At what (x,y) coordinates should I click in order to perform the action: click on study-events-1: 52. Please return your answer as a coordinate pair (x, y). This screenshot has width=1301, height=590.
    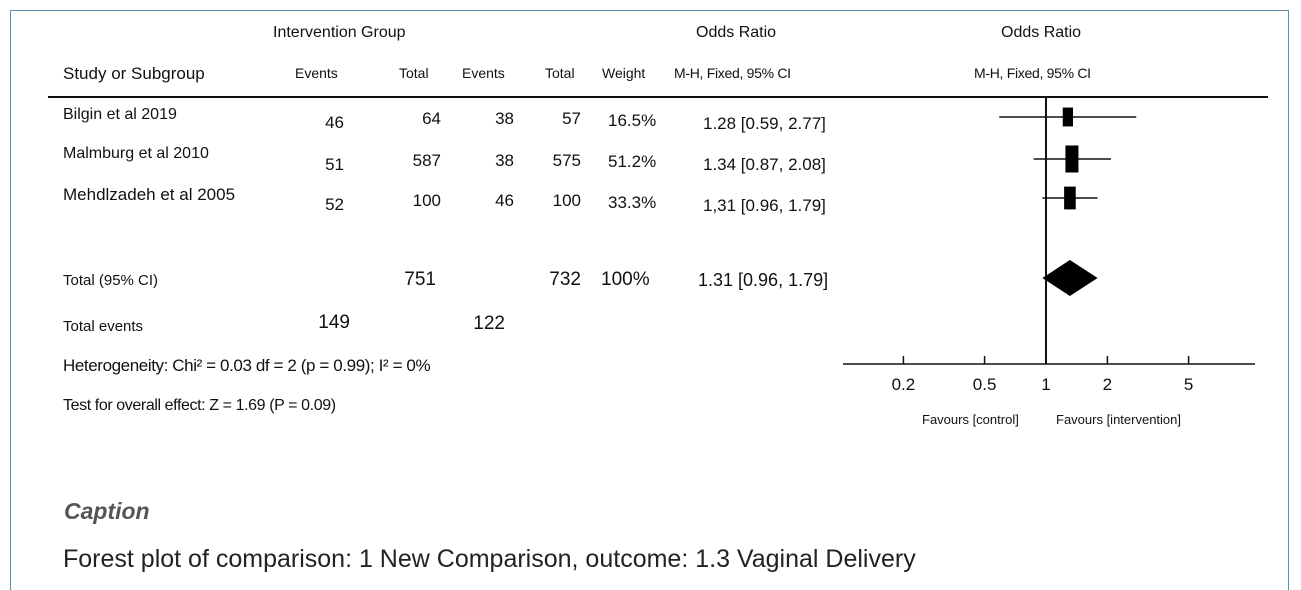
    Looking at the image, I should click on (334, 204).